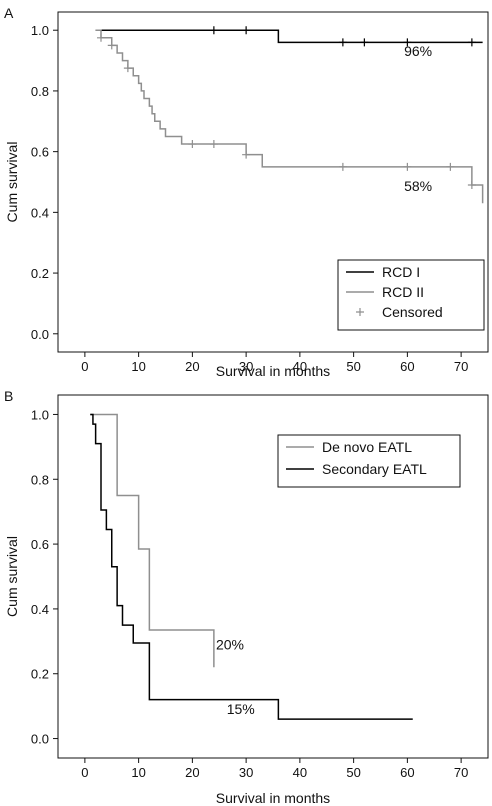  Describe the element at coordinates (412, 312) in the screenshot. I see `legend-label: Censored` at that location.